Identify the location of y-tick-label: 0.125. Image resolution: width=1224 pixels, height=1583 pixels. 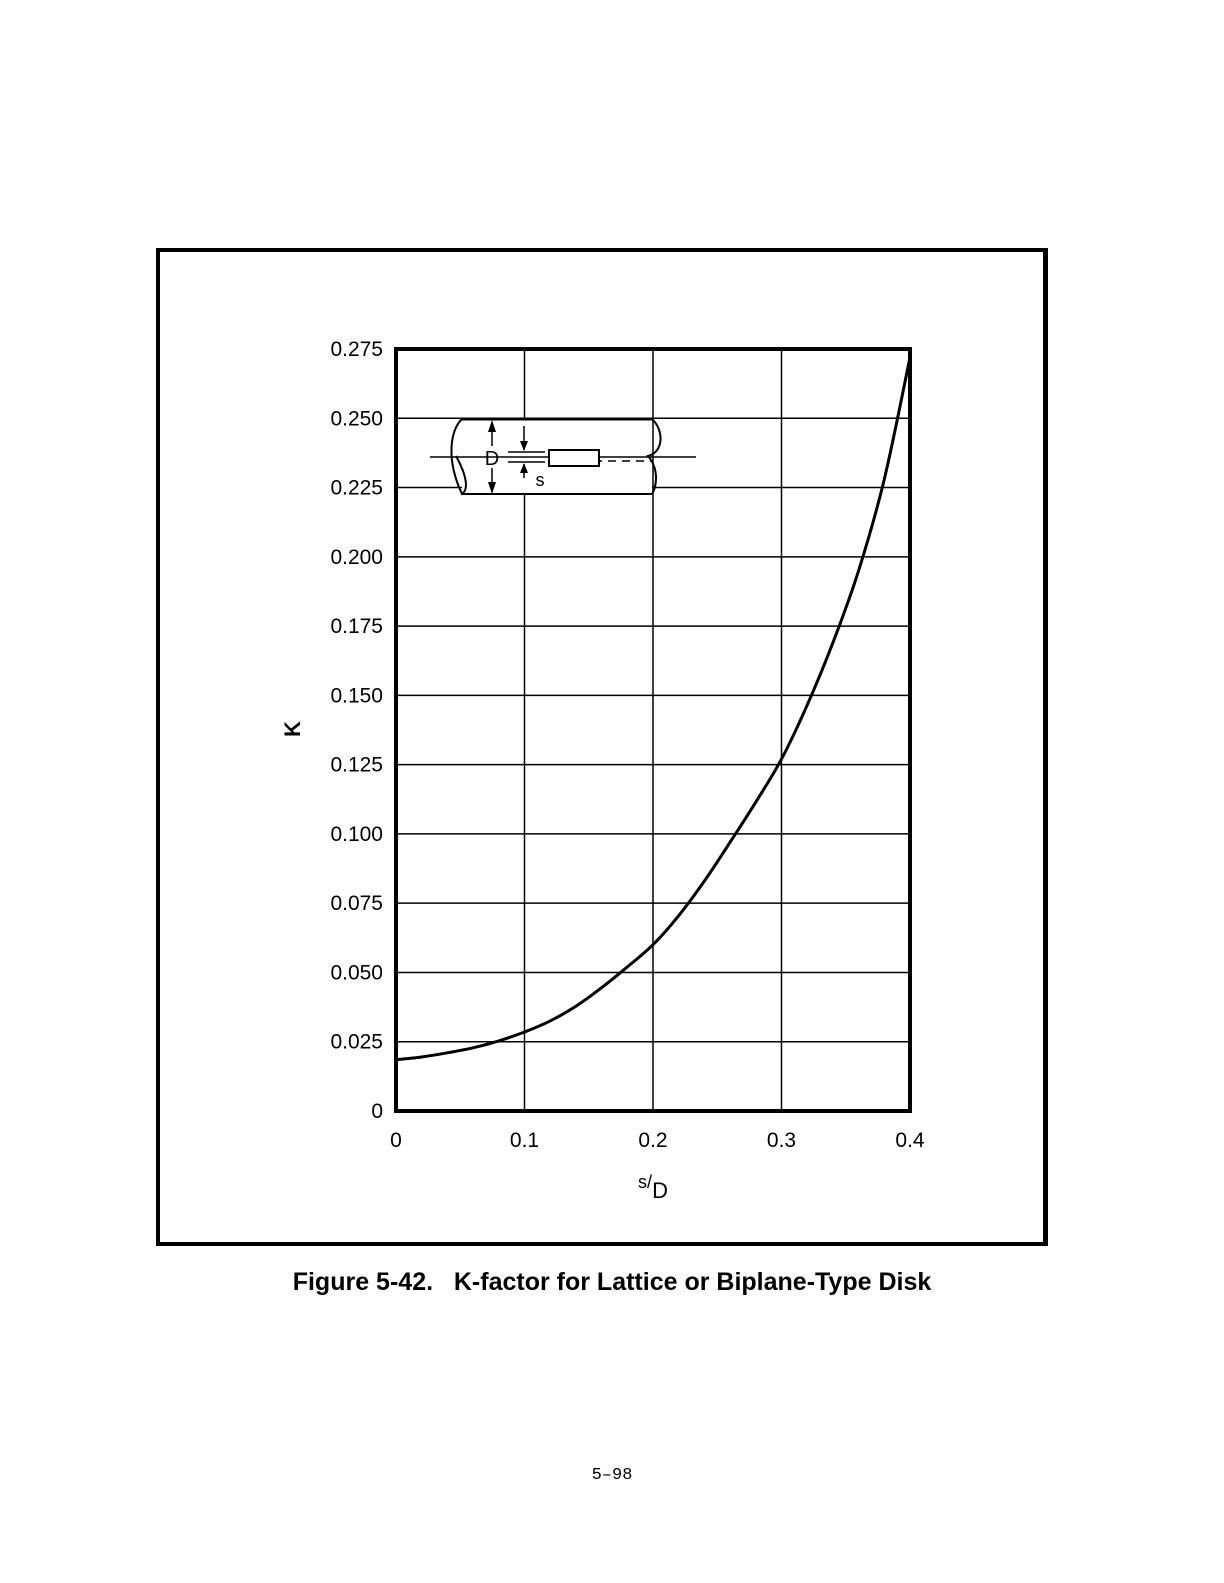
(356, 765).